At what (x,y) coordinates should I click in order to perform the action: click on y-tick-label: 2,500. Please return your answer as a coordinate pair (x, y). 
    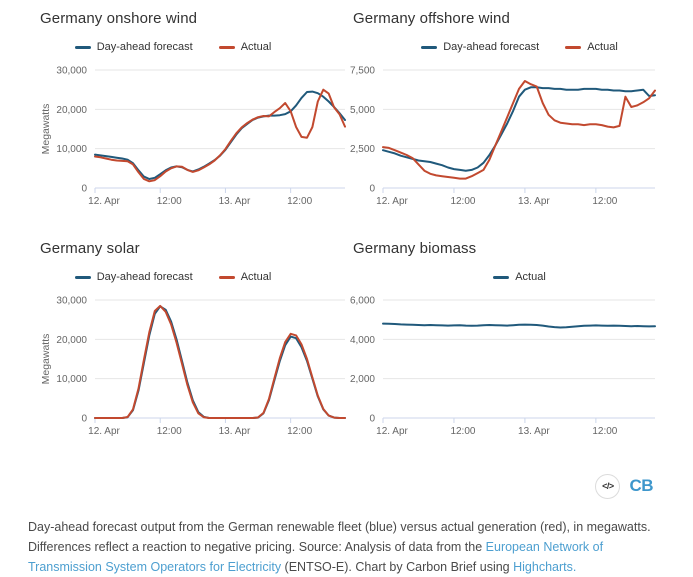
    Looking at the image, I should click on (362, 149).